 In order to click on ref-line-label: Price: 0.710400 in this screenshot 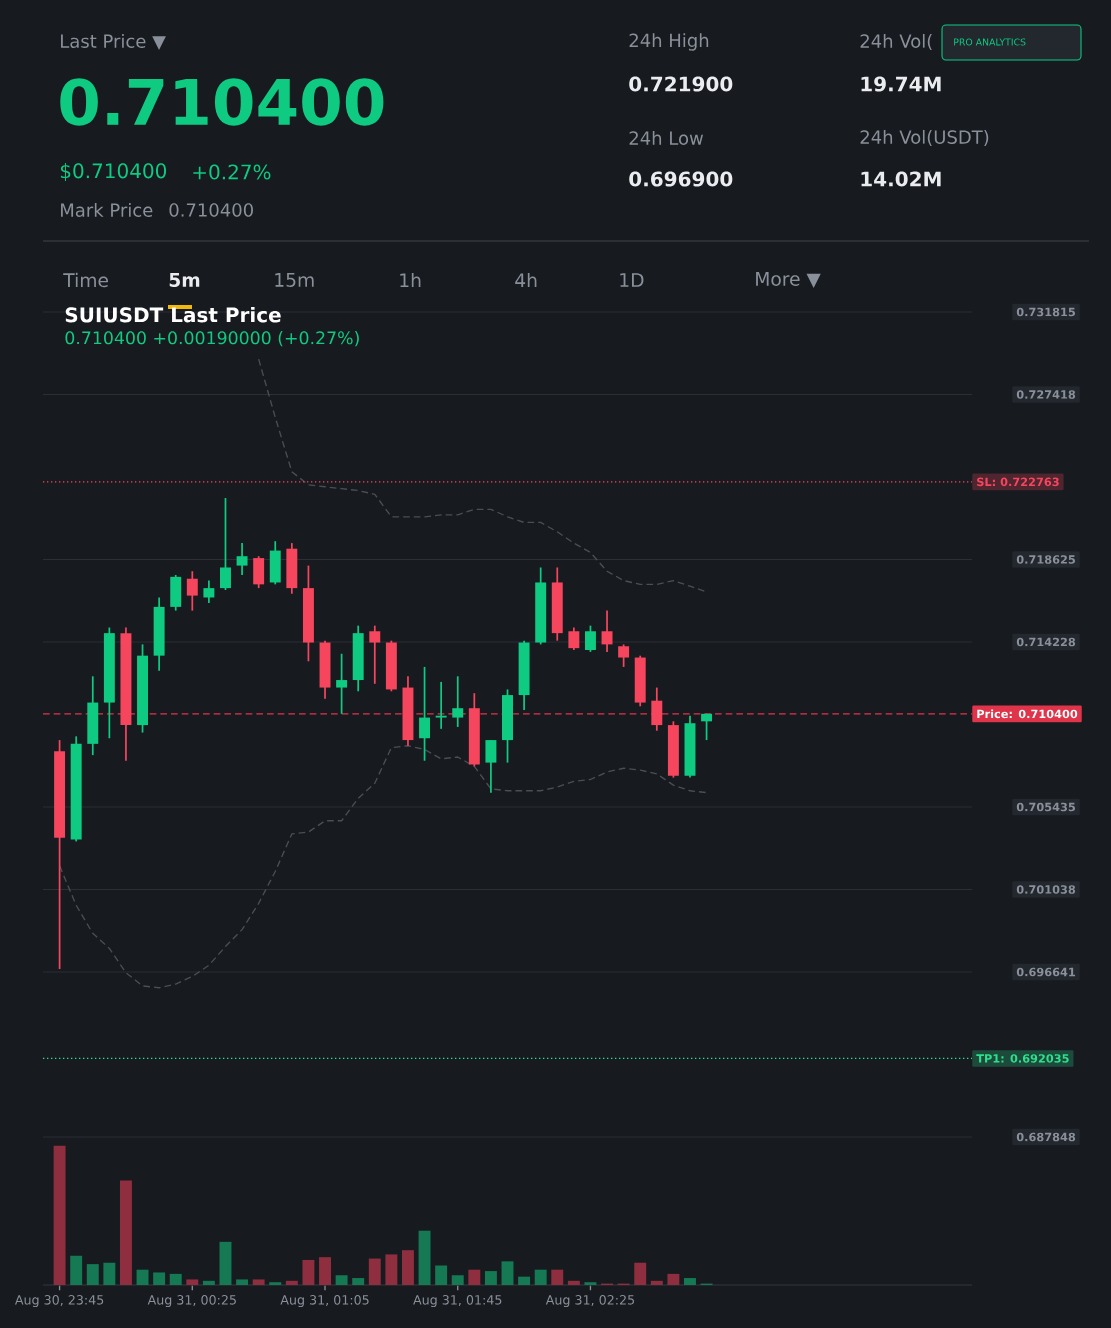, I will do `click(1027, 714)`.